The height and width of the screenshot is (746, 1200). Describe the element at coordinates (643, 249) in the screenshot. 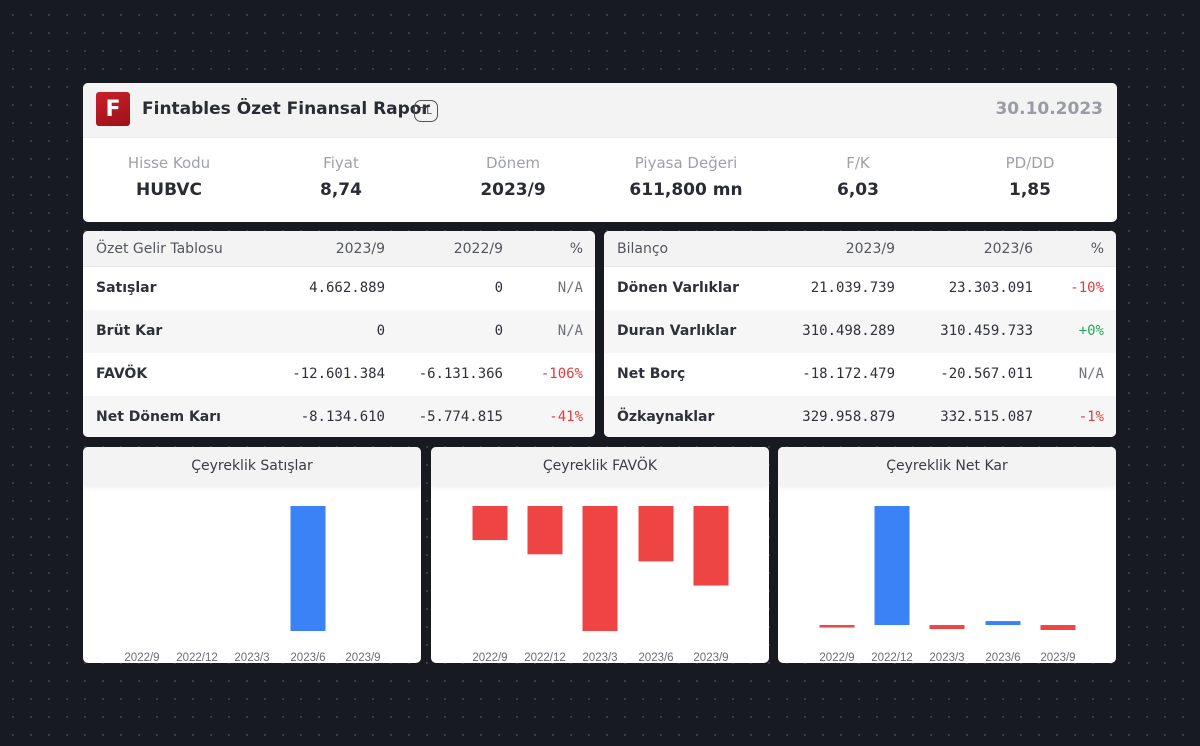

I see `column-header: Bilanço` at that location.